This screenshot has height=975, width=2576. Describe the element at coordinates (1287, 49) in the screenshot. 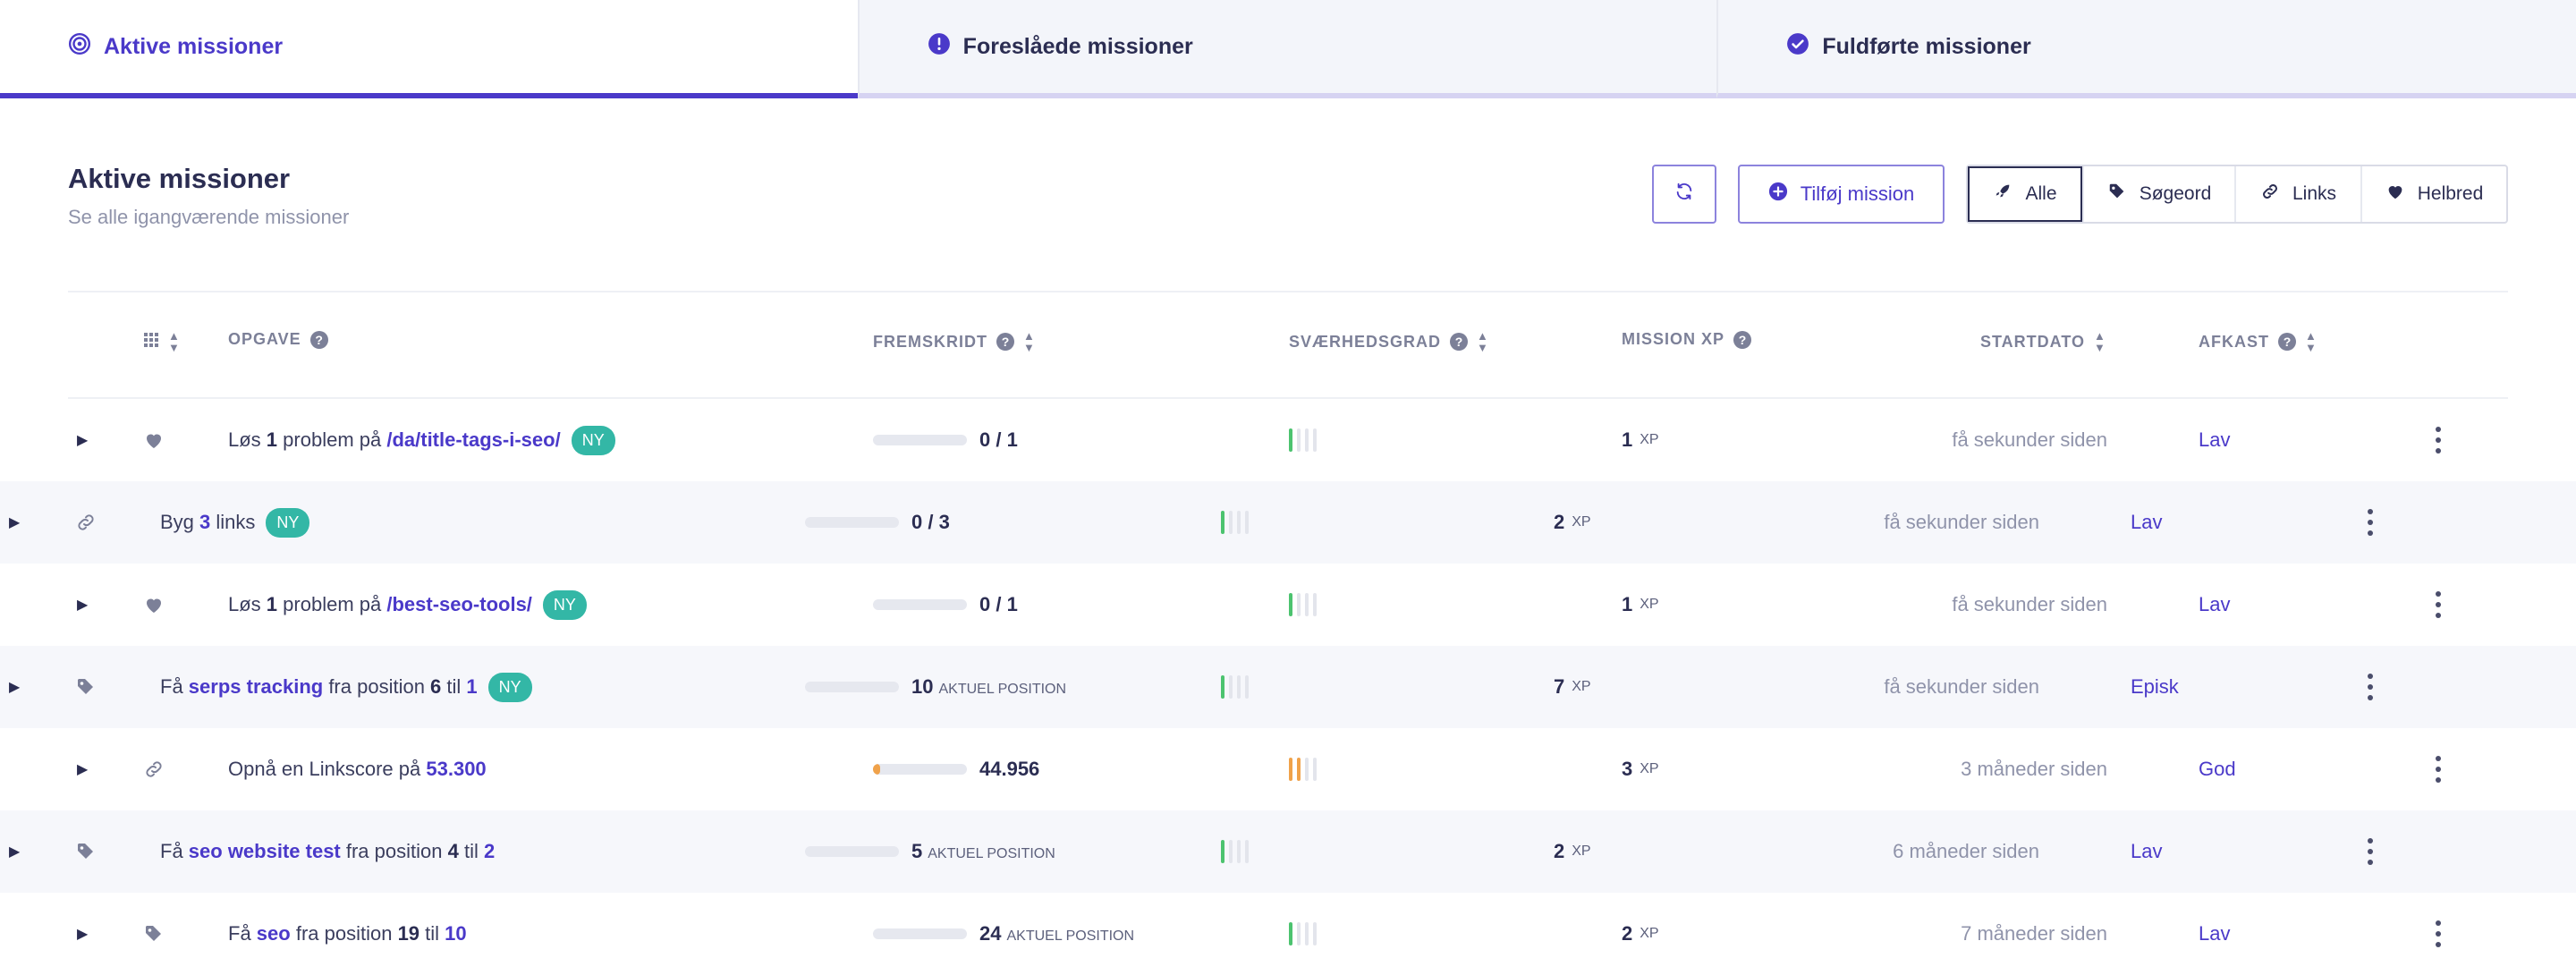

I see `tab-suggested-missions: Foreslåede missioner` at that location.